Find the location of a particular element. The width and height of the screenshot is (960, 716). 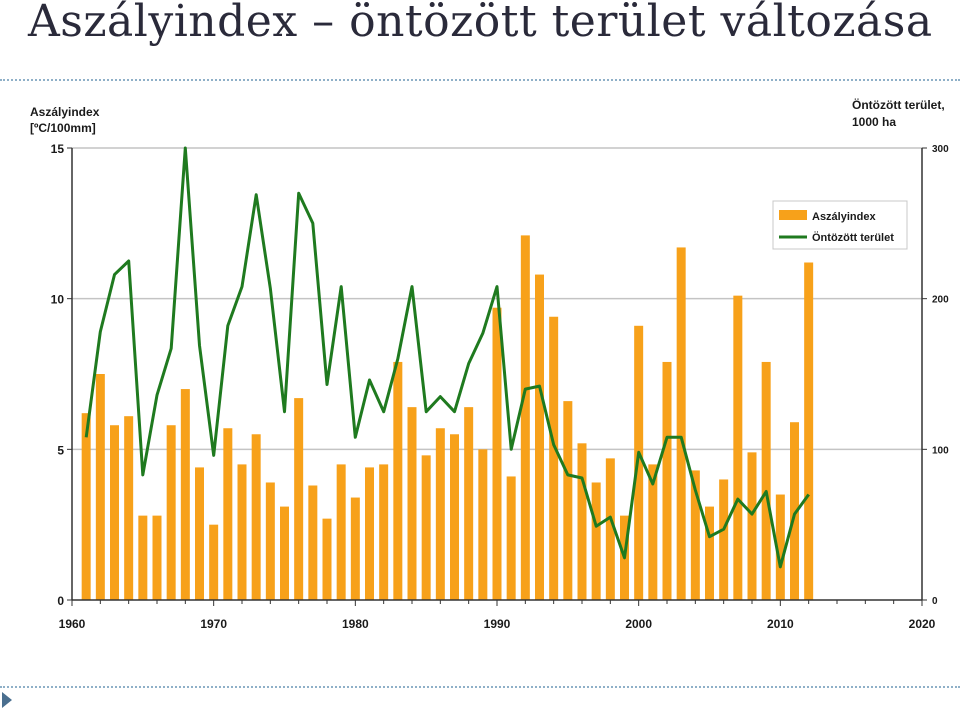

bar-1990 is located at coordinates (497, 453).